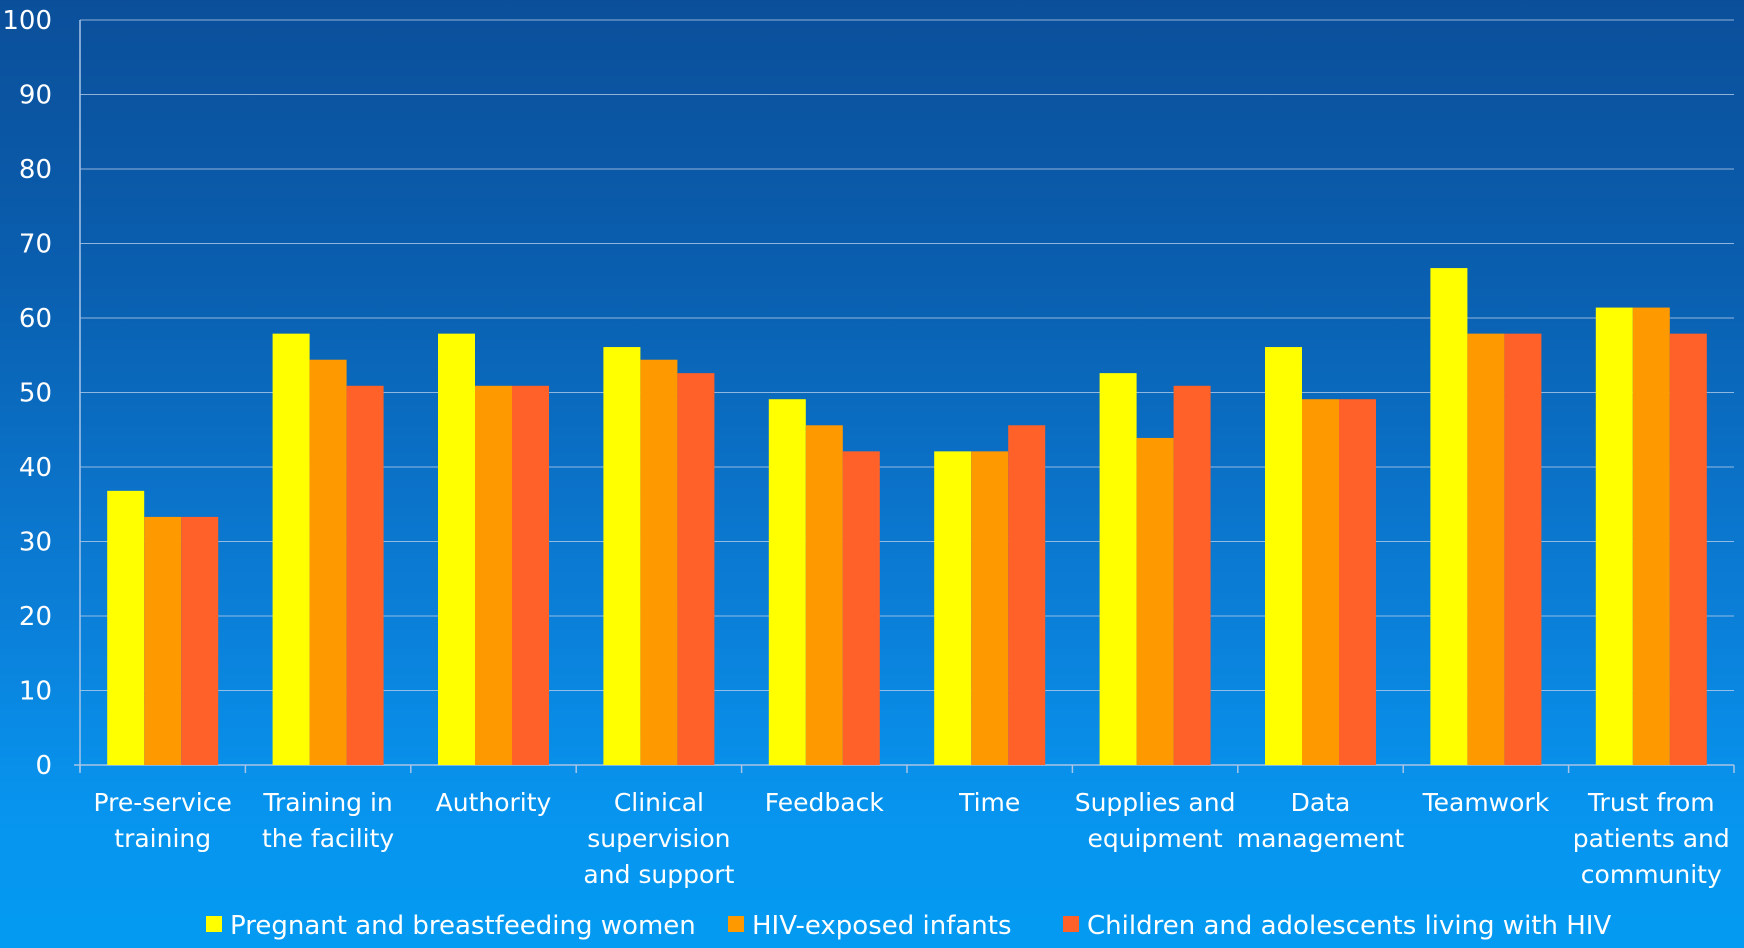  What do you see at coordinates (463, 926) in the screenshot?
I see `legend-label: Pregnant and breastfeeding women` at bounding box center [463, 926].